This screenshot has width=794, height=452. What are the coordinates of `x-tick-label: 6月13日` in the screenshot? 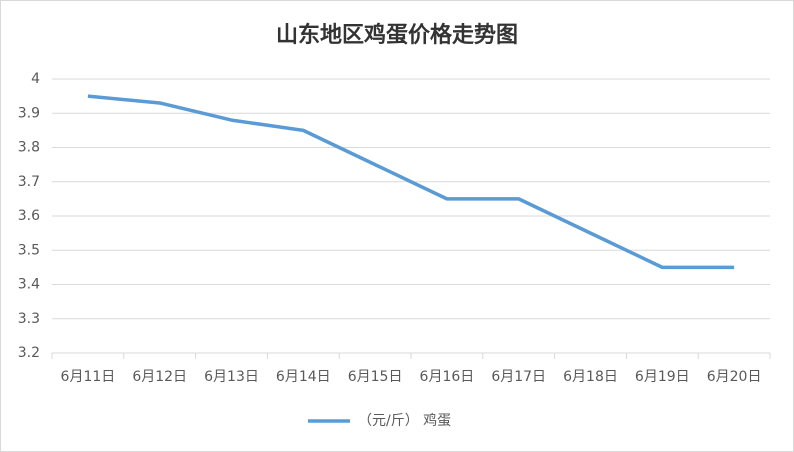 It's located at (231, 377).